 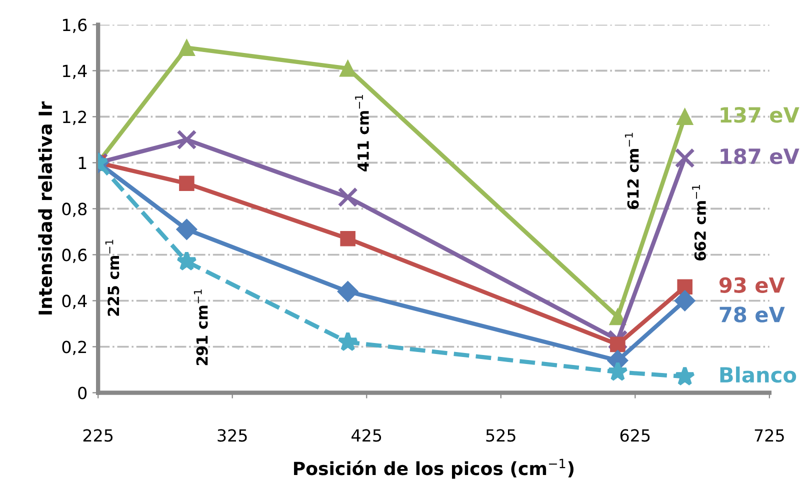 What do you see at coordinates (74, 301) in the screenshot?
I see `y-tick-label: 0,4` at bounding box center [74, 301].